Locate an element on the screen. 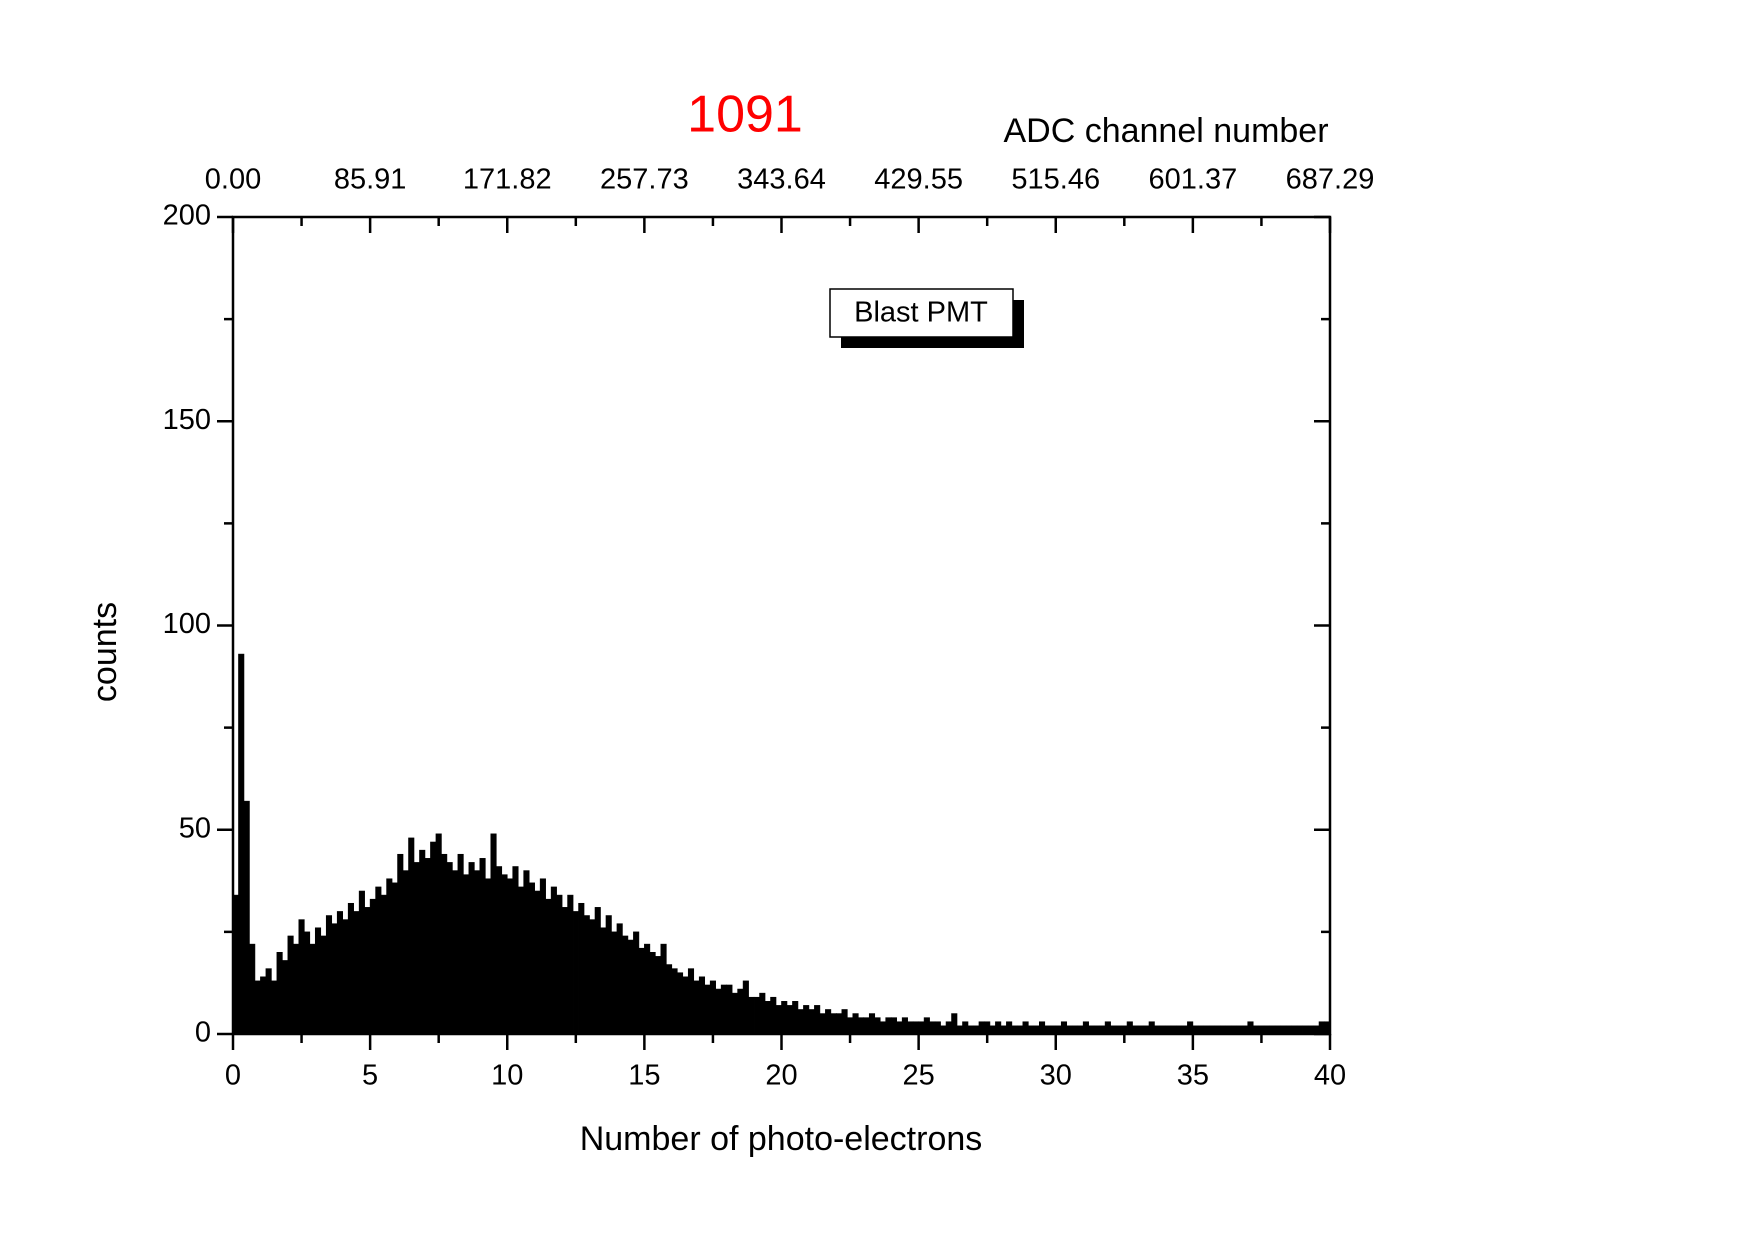 The width and height of the screenshot is (1754, 1239). legend-label: Blast PMT is located at coordinates (921, 313).